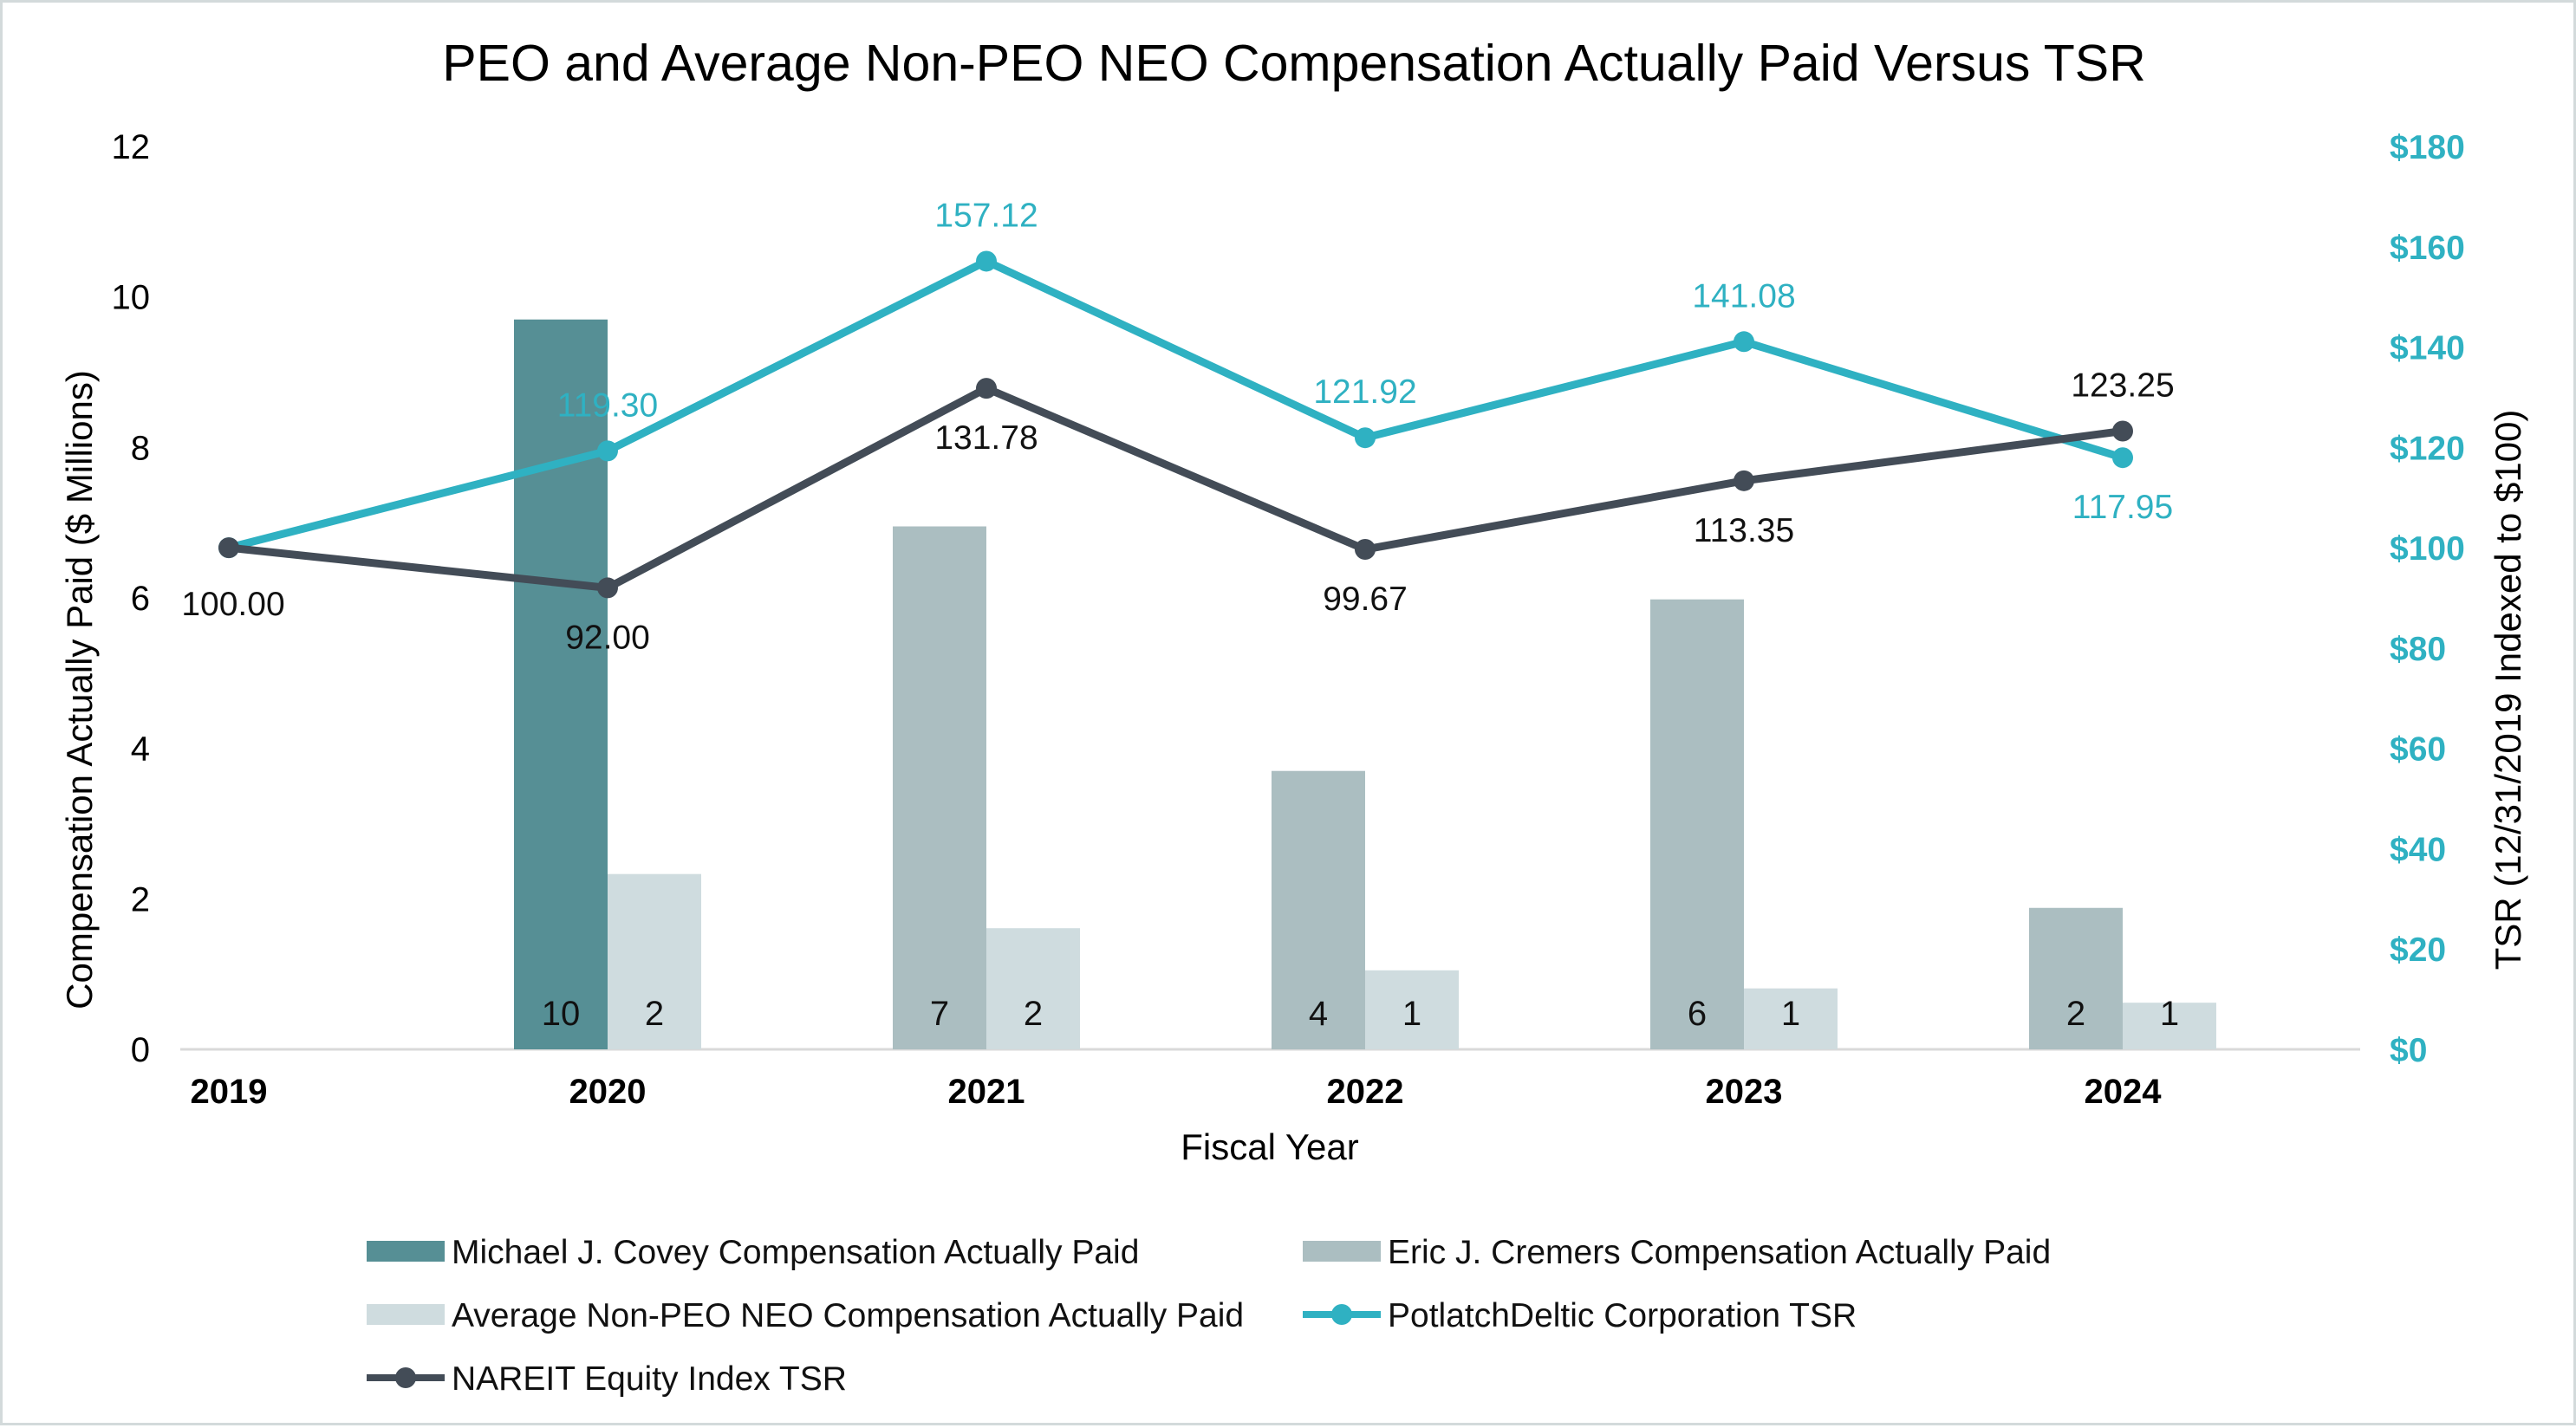 Image resolution: width=2576 pixels, height=1428 pixels. What do you see at coordinates (140, 1050) in the screenshot?
I see `y-tick-label: 0` at bounding box center [140, 1050].